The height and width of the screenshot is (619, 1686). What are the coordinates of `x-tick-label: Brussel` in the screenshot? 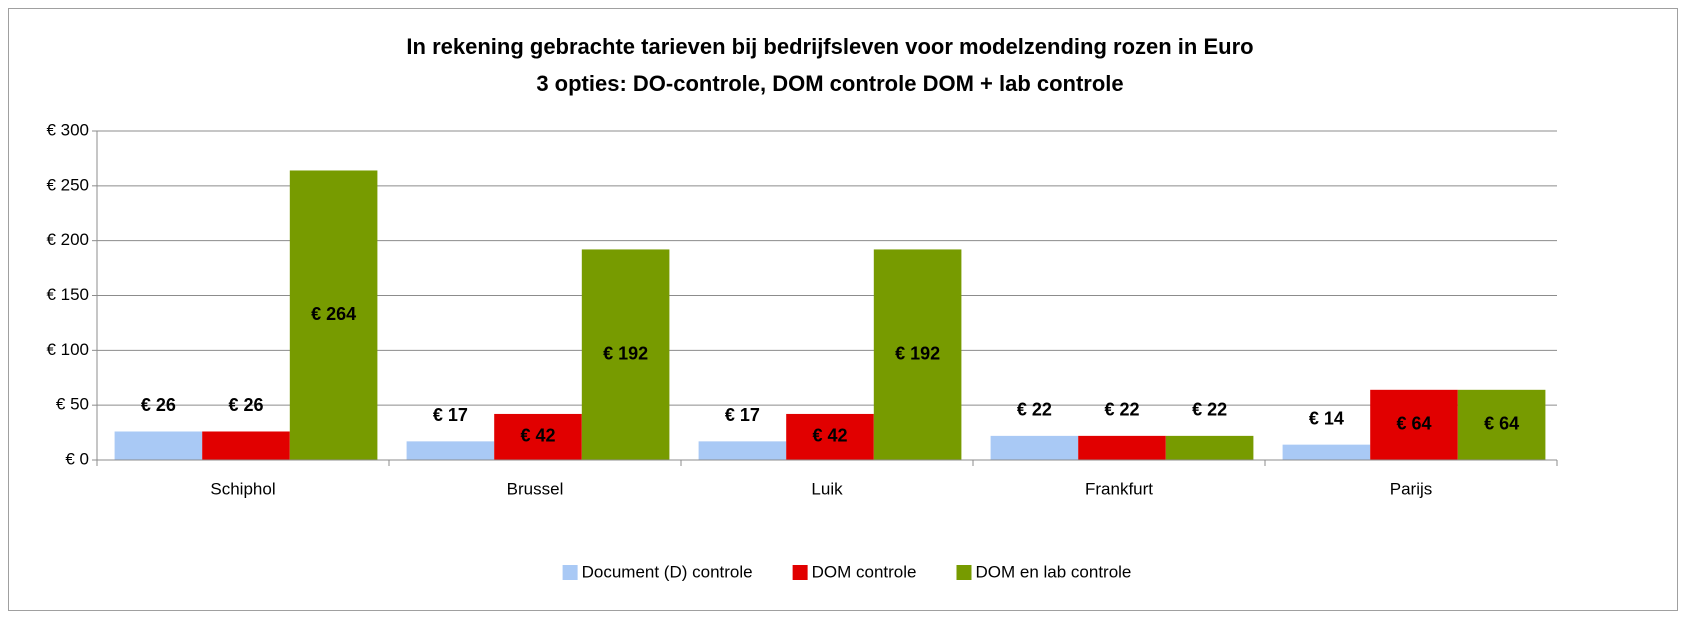 It's located at (535, 488).